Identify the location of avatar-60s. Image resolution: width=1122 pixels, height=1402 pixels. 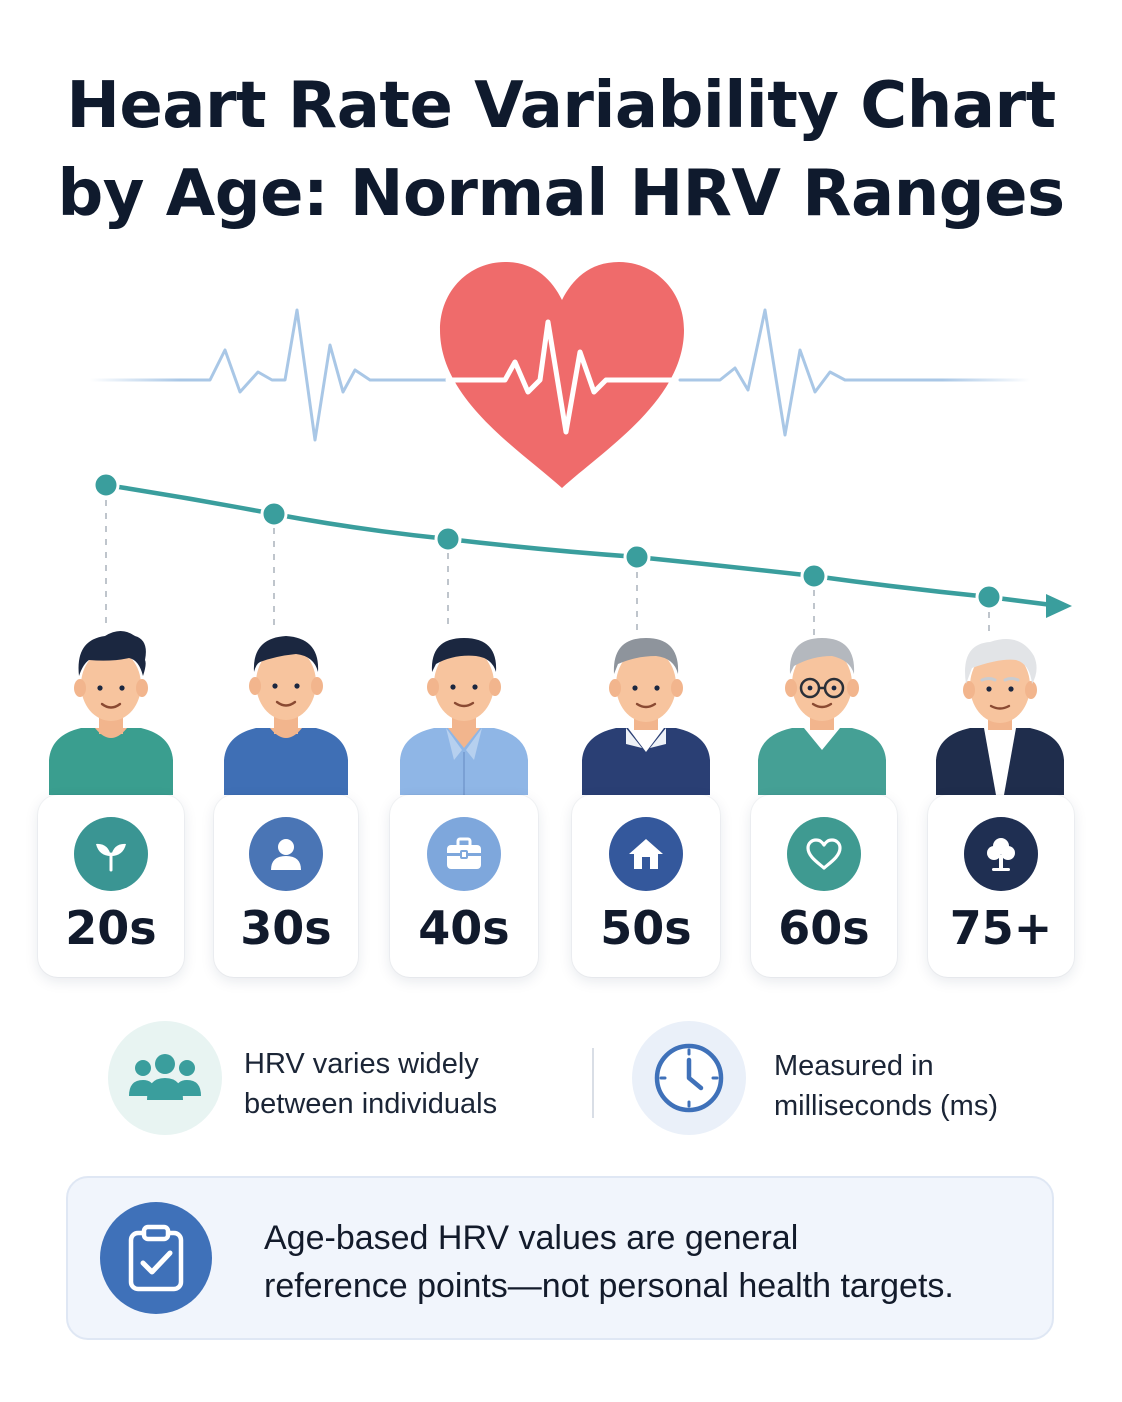
(822, 716).